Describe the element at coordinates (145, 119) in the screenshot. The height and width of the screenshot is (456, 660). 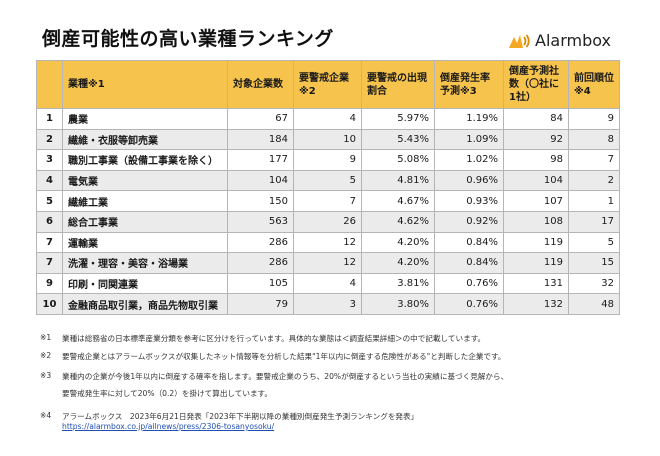
I see `industry-cell: 農業` at that location.